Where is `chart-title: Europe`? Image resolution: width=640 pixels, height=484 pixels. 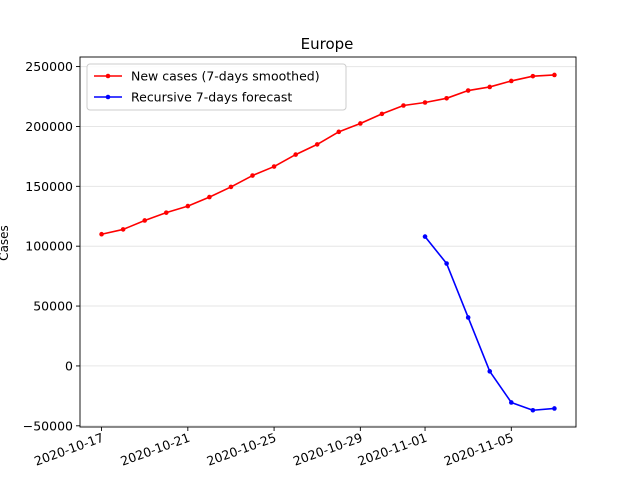 chart-title: Europe is located at coordinates (327, 44).